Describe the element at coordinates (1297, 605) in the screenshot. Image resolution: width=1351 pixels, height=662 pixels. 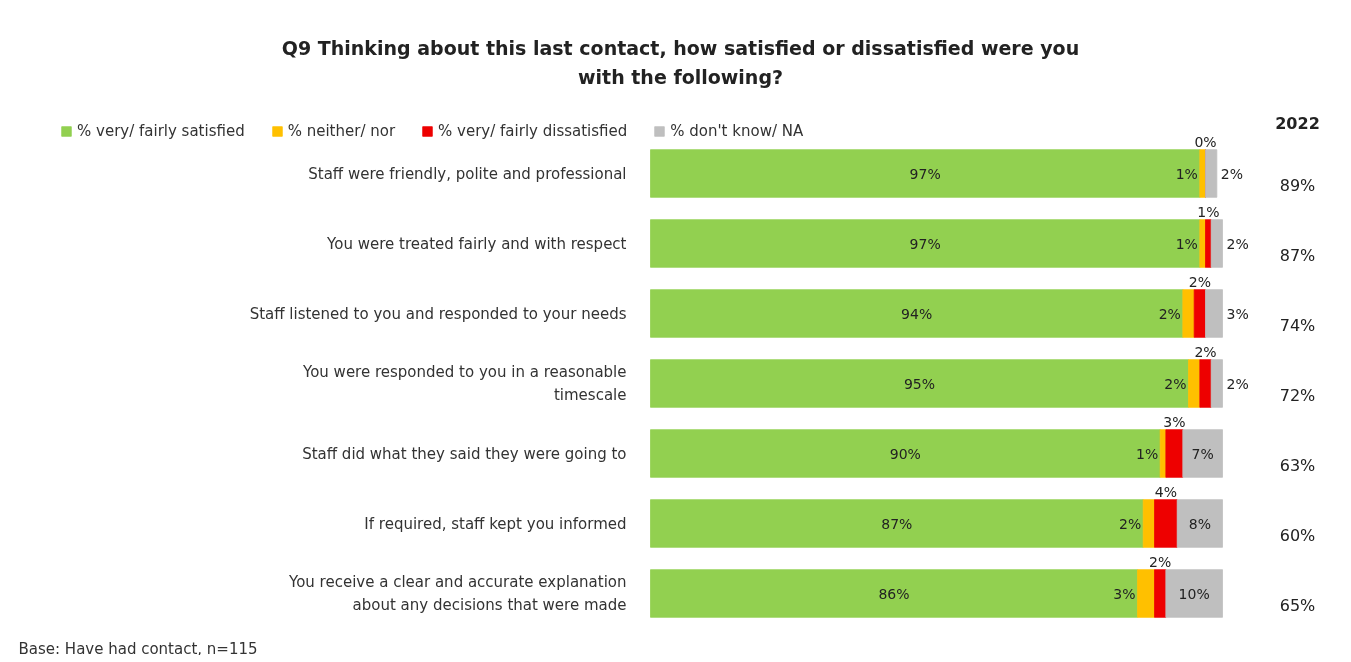
I see `text: 65%` at that location.